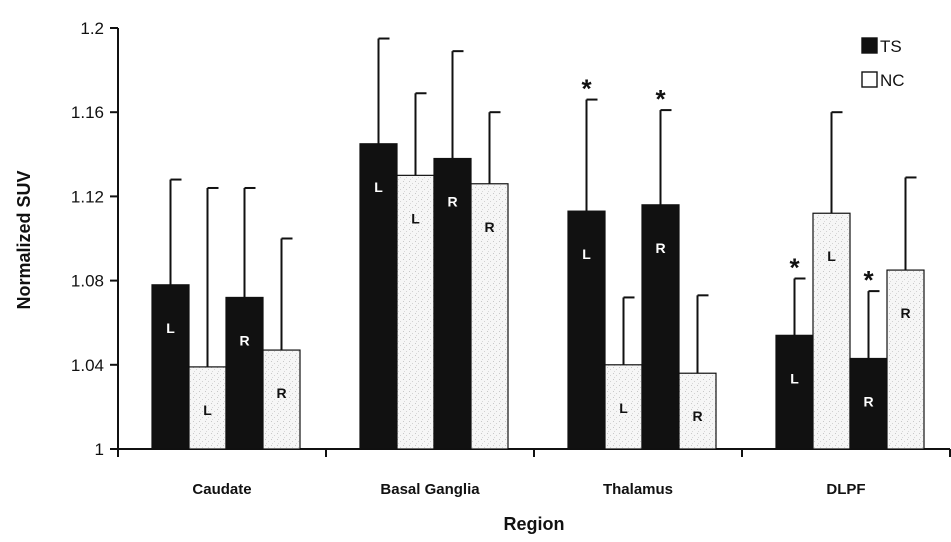  I want to click on y-axis-title: Normalized SUV, so click(24, 239).